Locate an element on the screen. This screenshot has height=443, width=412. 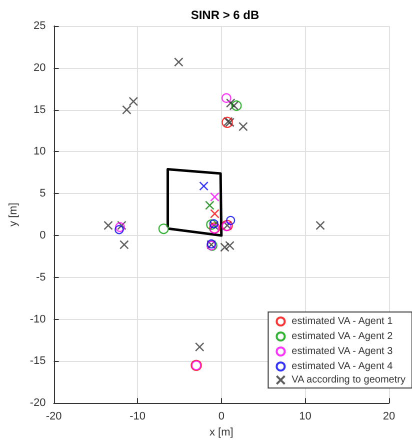
y-tick-label: 5 is located at coordinates (43, 194).